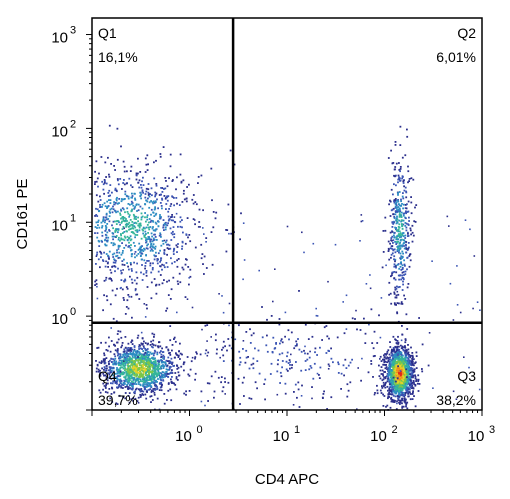 The width and height of the screenshot is (510, 499). I want to click on x-tick-exponent: 3, so click(492, 430).